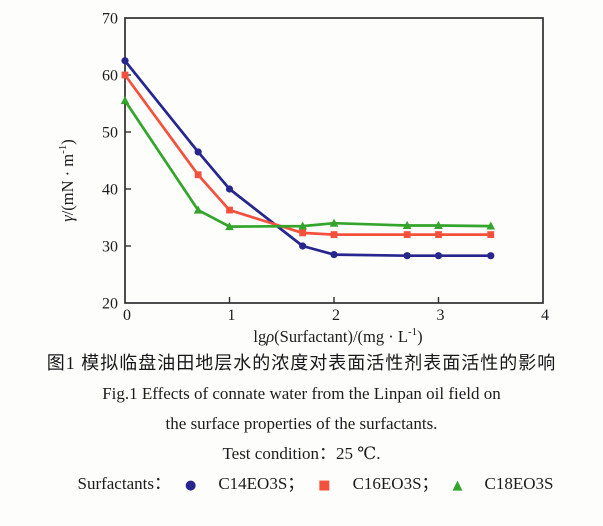 The image size is (603, 526). Describe the element at coordinates (232, 315) in the screenshot. I see `svg-text: 1` at that location.